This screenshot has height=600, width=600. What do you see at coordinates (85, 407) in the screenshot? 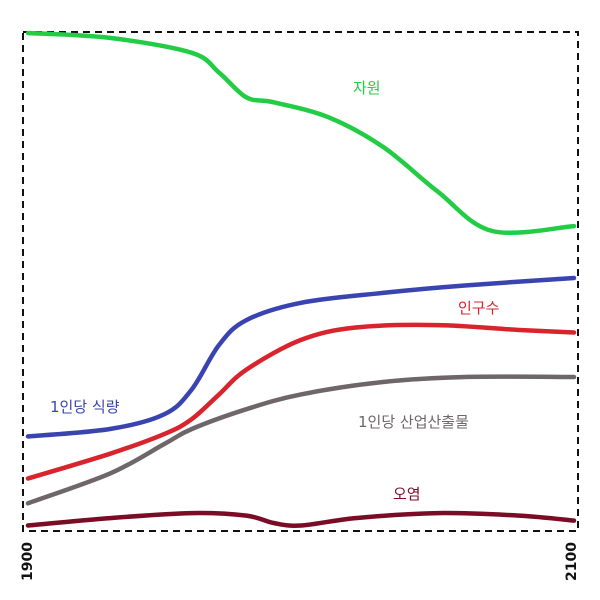
I see `series-label-food-per-capita: 1인당 식량` at bounding box center [85, 407].